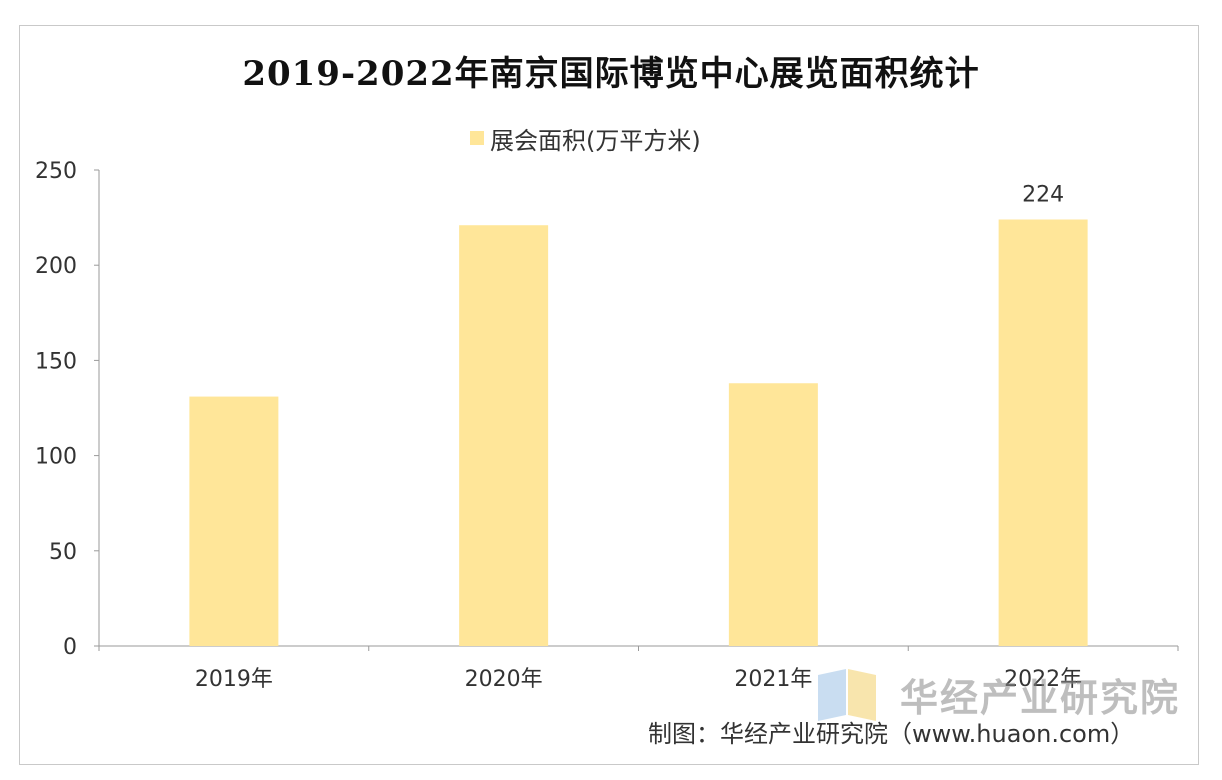 Image resolution: width=1222 pixels, height=780 pixels. What do you see at coordinates (56, 457) in the screenshot?
I see `y-tick-label: 100` at bounding box center [56, 457].